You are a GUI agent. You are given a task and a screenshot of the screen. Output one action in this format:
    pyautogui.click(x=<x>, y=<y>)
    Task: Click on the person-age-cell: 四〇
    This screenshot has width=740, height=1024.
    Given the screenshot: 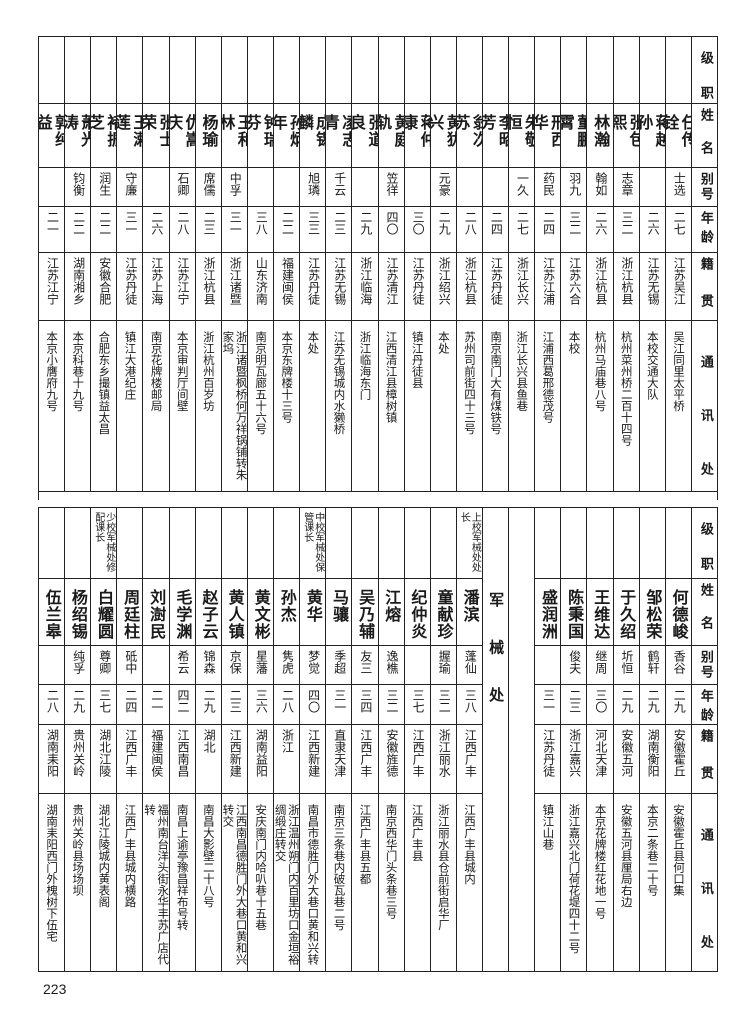 What is the action you would take?
    pyautogui.click(x=313, y=704)
    